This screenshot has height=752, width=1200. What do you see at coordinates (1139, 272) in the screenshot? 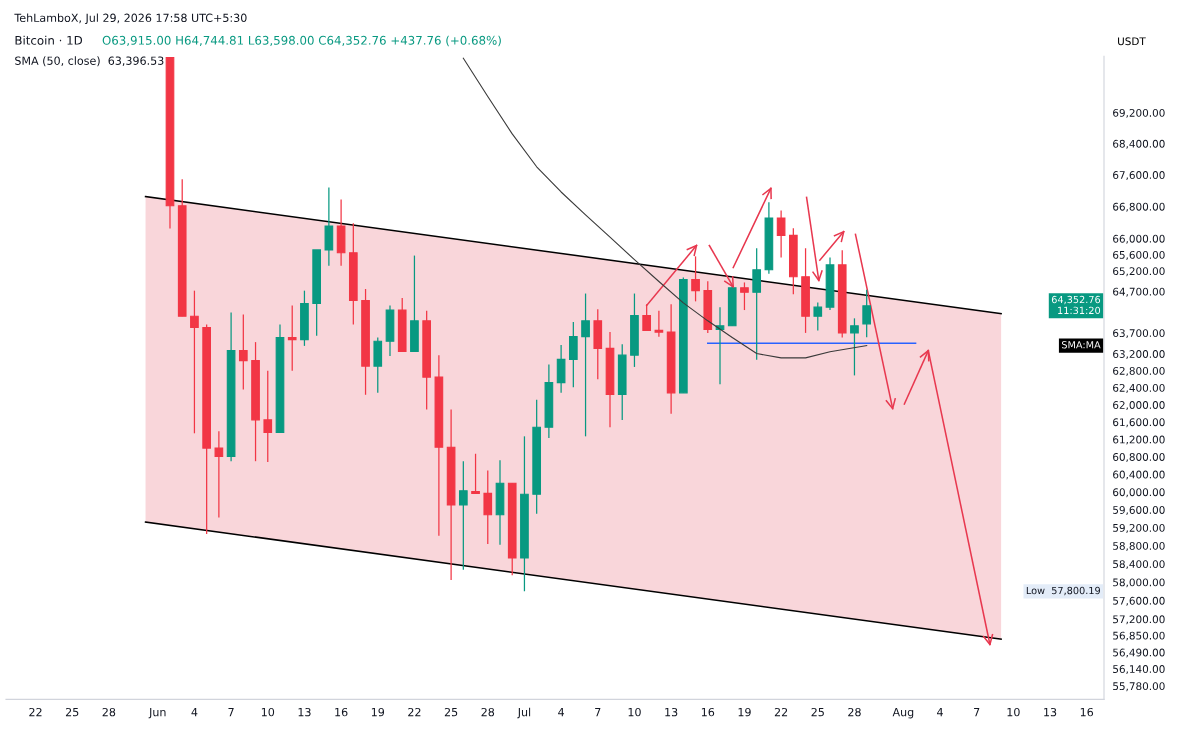
I see `y-tick-label: 65,200.00` at bounding box center [1139, 272].